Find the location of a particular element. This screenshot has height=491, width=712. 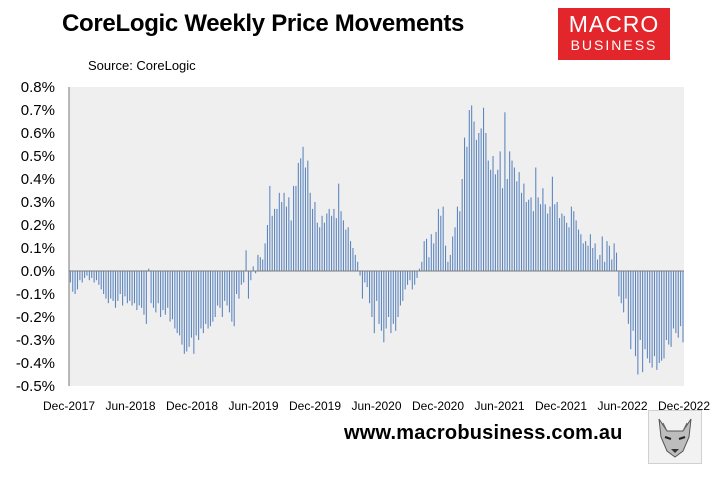

x-tick-label: Jun-2019 is located at coordinates (253, 406).